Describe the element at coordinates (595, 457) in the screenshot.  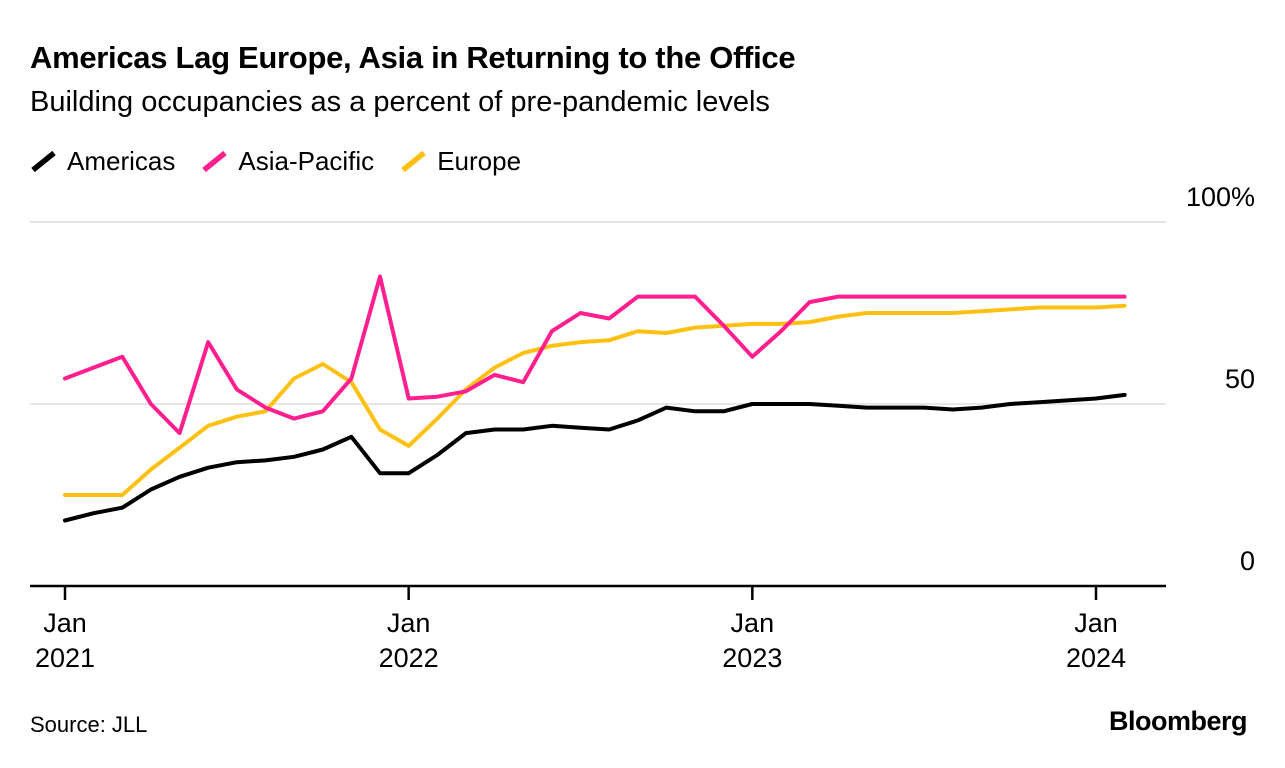
I see `series-line-americas` at that location.